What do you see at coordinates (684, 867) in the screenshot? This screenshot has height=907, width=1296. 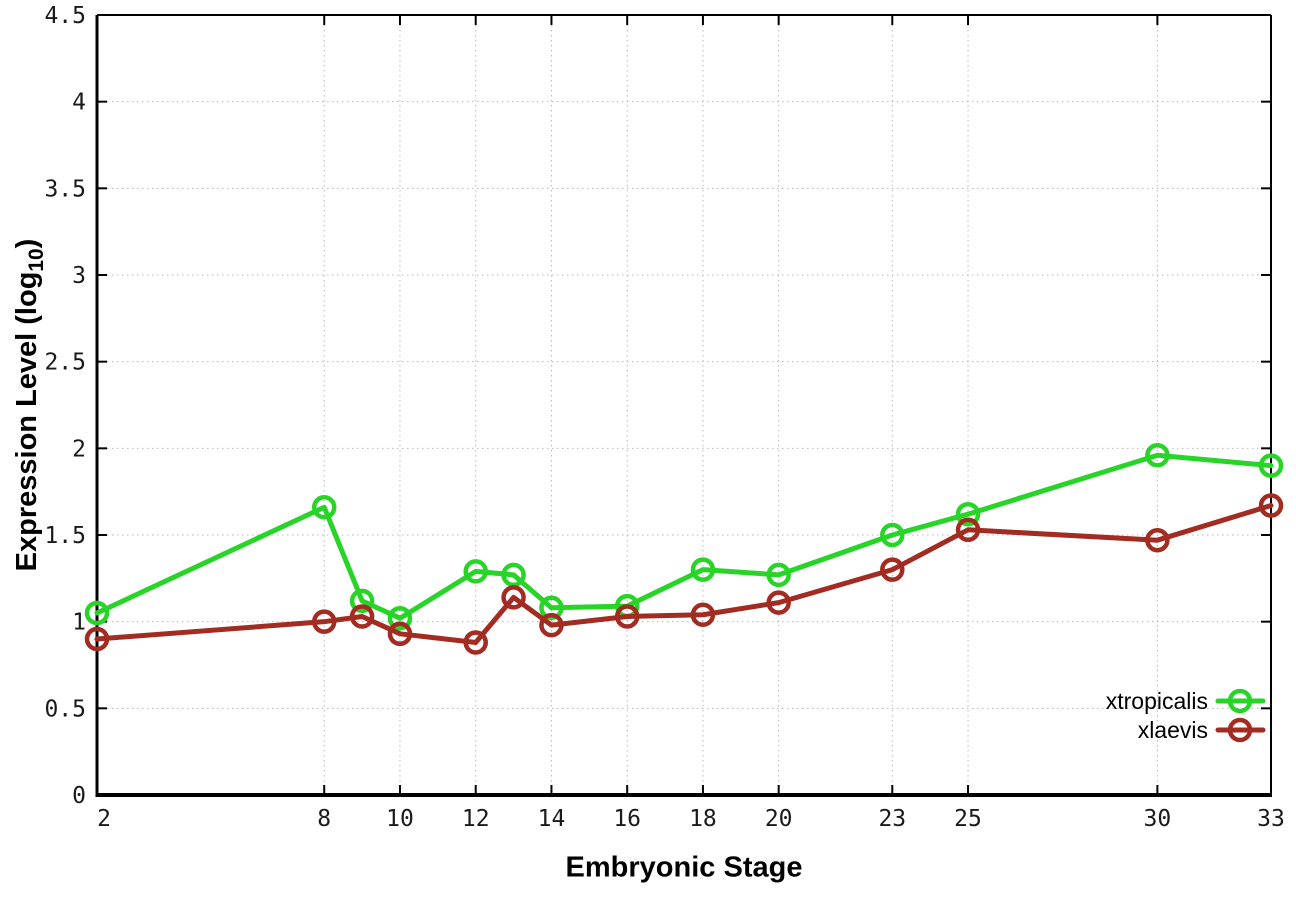 I see `x-axis-title: Embryonic Stage` at bounding box center [684, 867].